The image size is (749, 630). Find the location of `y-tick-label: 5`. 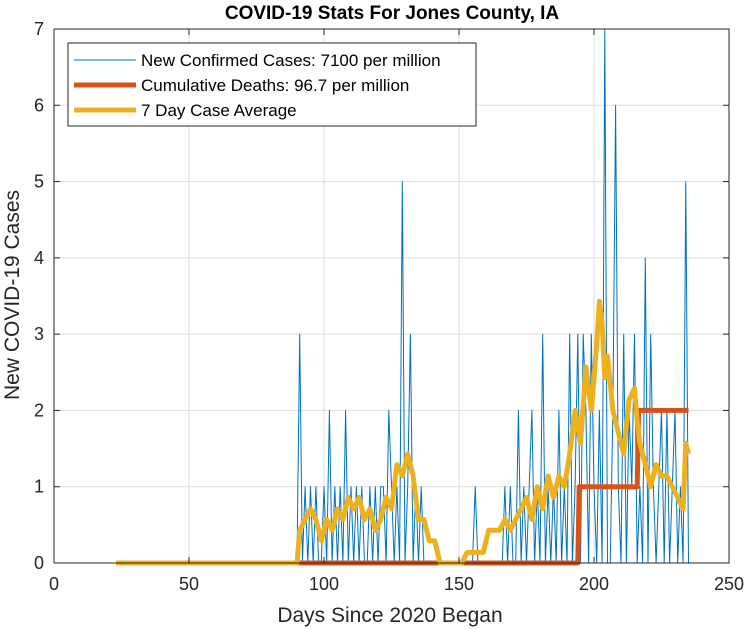

y-tick-label: 5 is located at coordinates (39, 182).